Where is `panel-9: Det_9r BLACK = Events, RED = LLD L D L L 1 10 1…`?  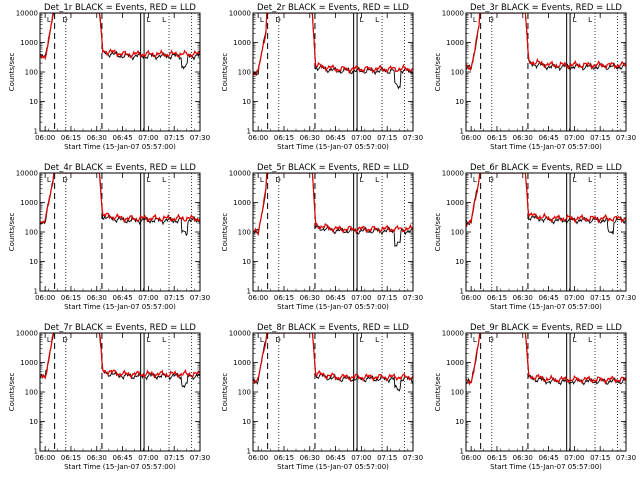 panel-9: Det_9r BLACK = Events, RED = LLD L D L L 1 10 1… is located at coordinates (535, 397).